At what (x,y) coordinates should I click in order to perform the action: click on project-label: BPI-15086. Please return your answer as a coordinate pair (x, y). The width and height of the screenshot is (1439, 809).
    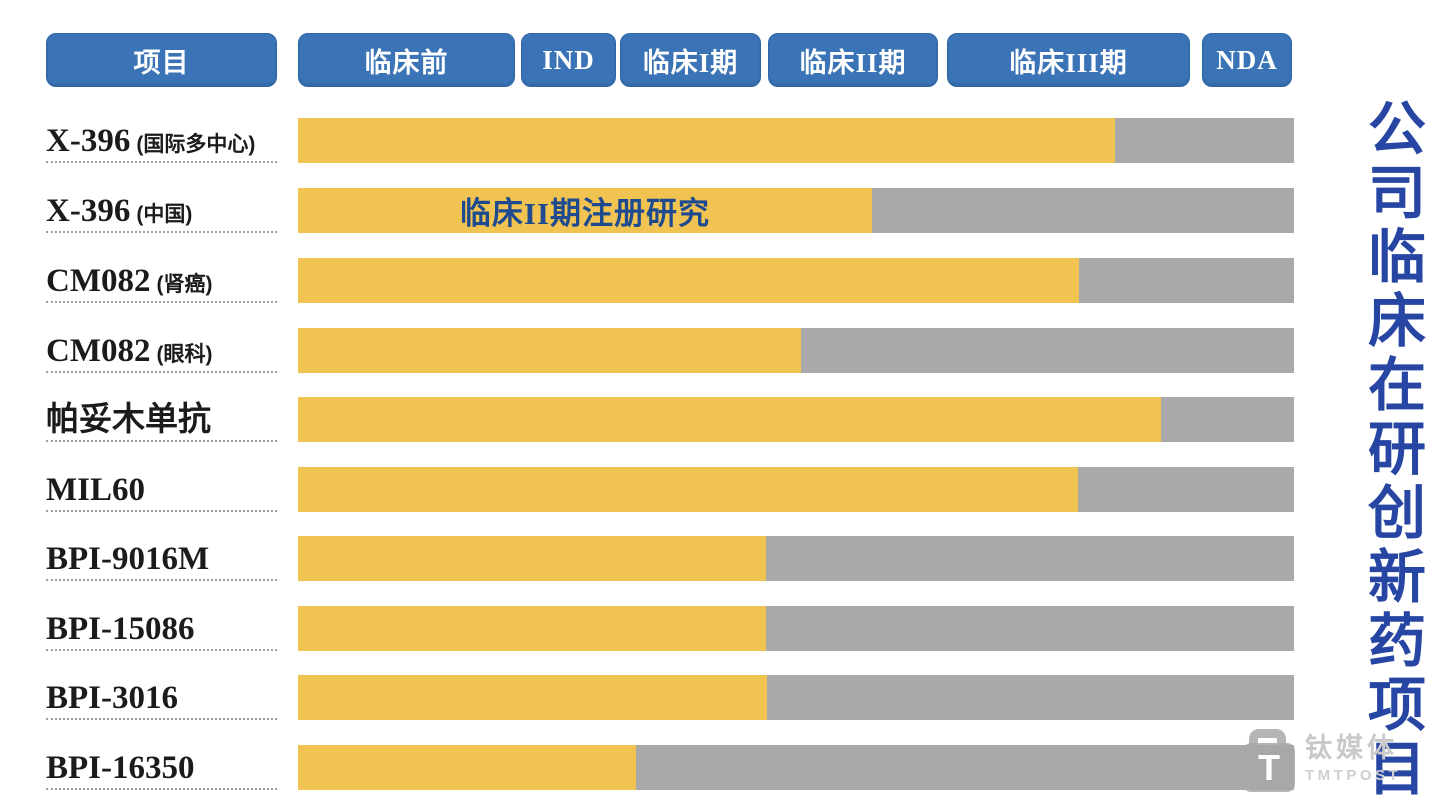
    Looking at the image, I should click on (161, 628).